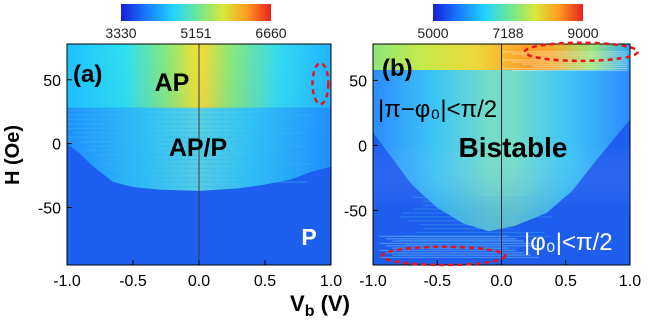  What do you see at coordinates (120, 33) in the screenshot?
I see `colorbar-a-min-label: 3330` at bounding box center [120, 33].